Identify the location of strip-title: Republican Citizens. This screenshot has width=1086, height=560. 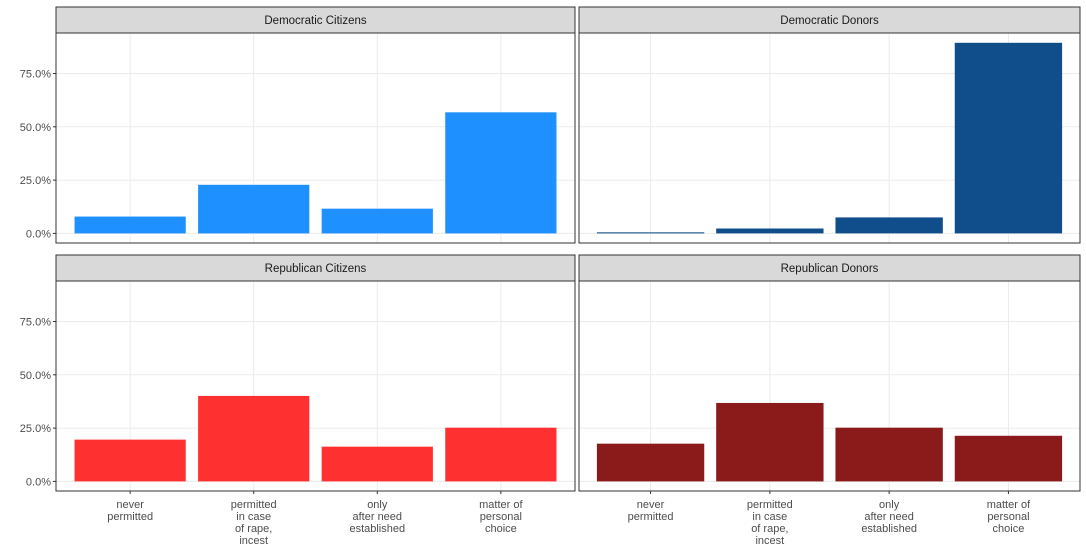
(316, 269).